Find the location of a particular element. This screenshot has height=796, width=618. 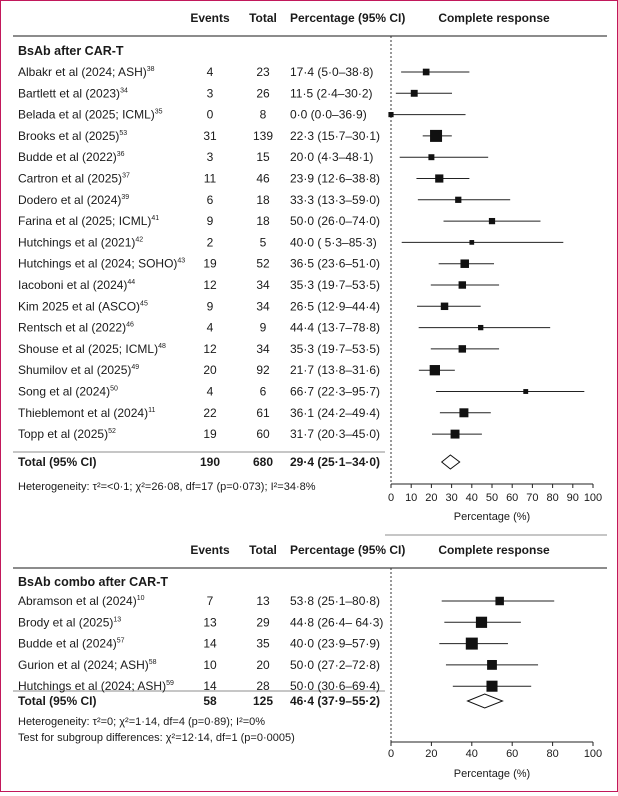

study-ref: 43 is located at coordinates (181, 261).